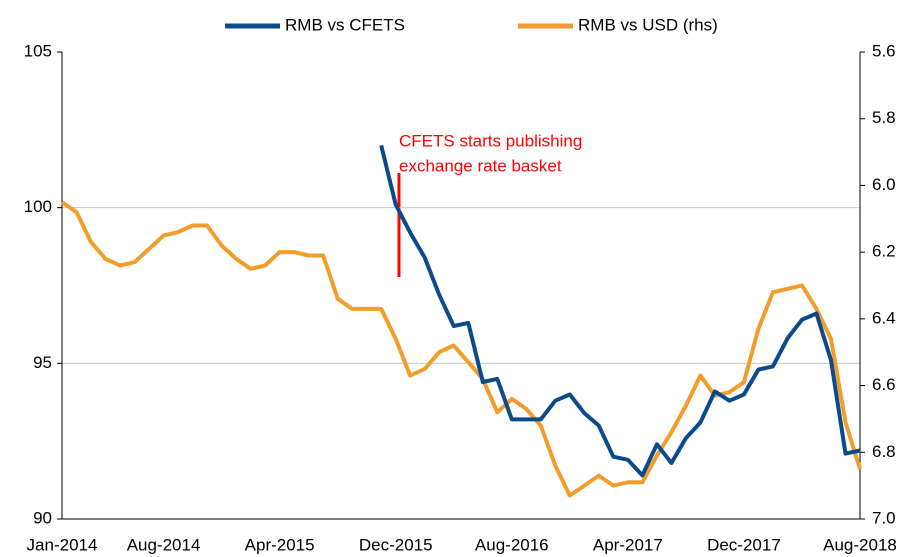  What do you see at coordinates (164, 544) in the screenshot?
I see `x-tick-label: Aug-2014` at bounding box center [164, 544].